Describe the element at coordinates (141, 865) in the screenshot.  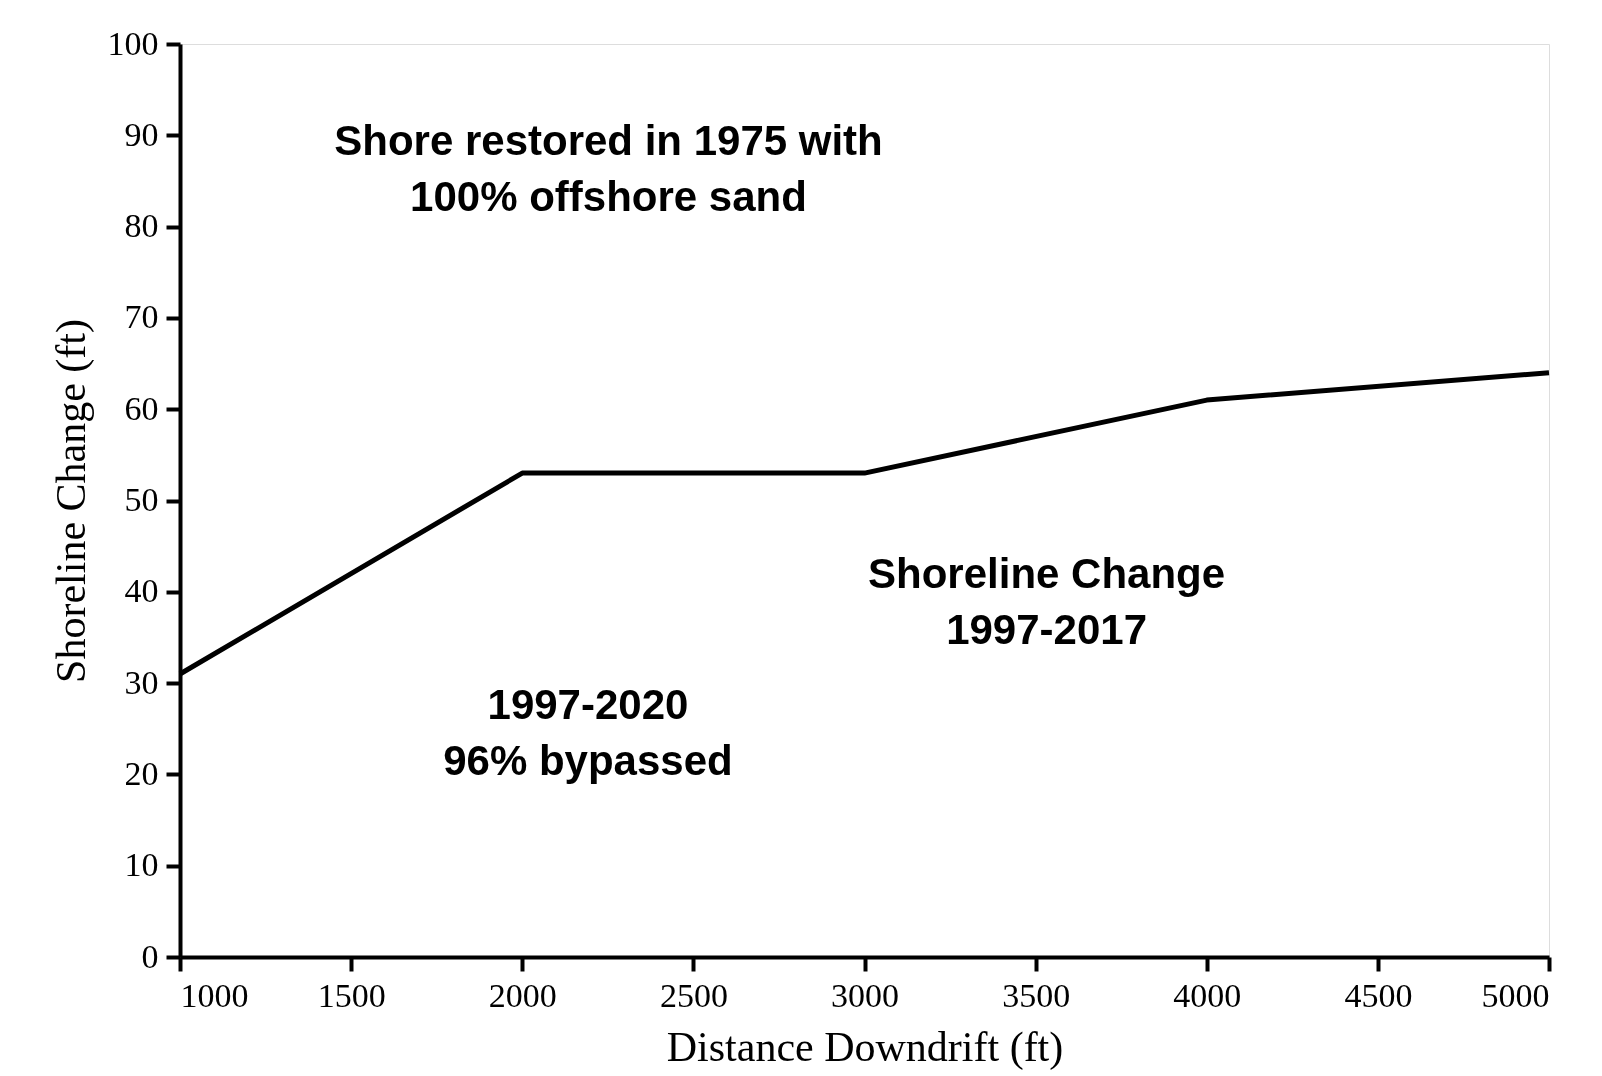
I see `y-tick-label: 10` at that location.